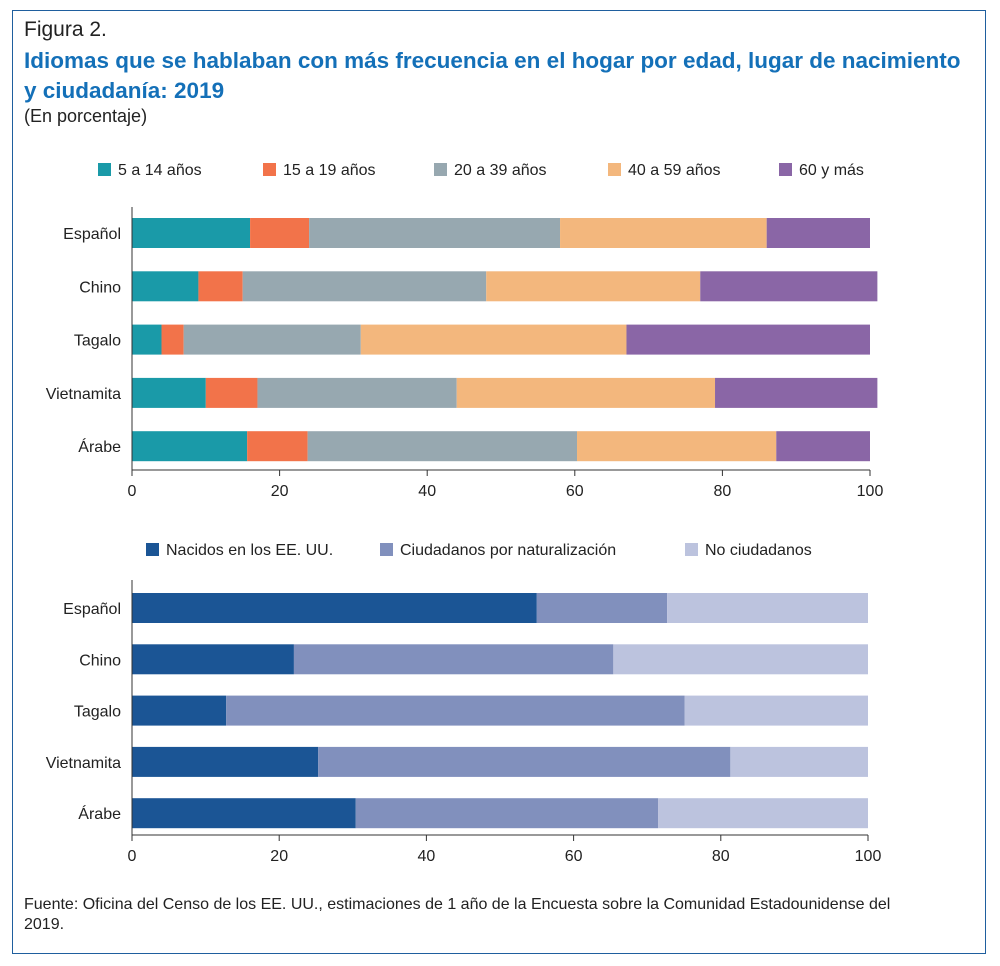 This screenshot has width=1000, height=966. Describe the element at coordinates (455, 710) in the screenshot. I see `bar-tagalo-ciudadanos-por-naturalizacion` at that location.